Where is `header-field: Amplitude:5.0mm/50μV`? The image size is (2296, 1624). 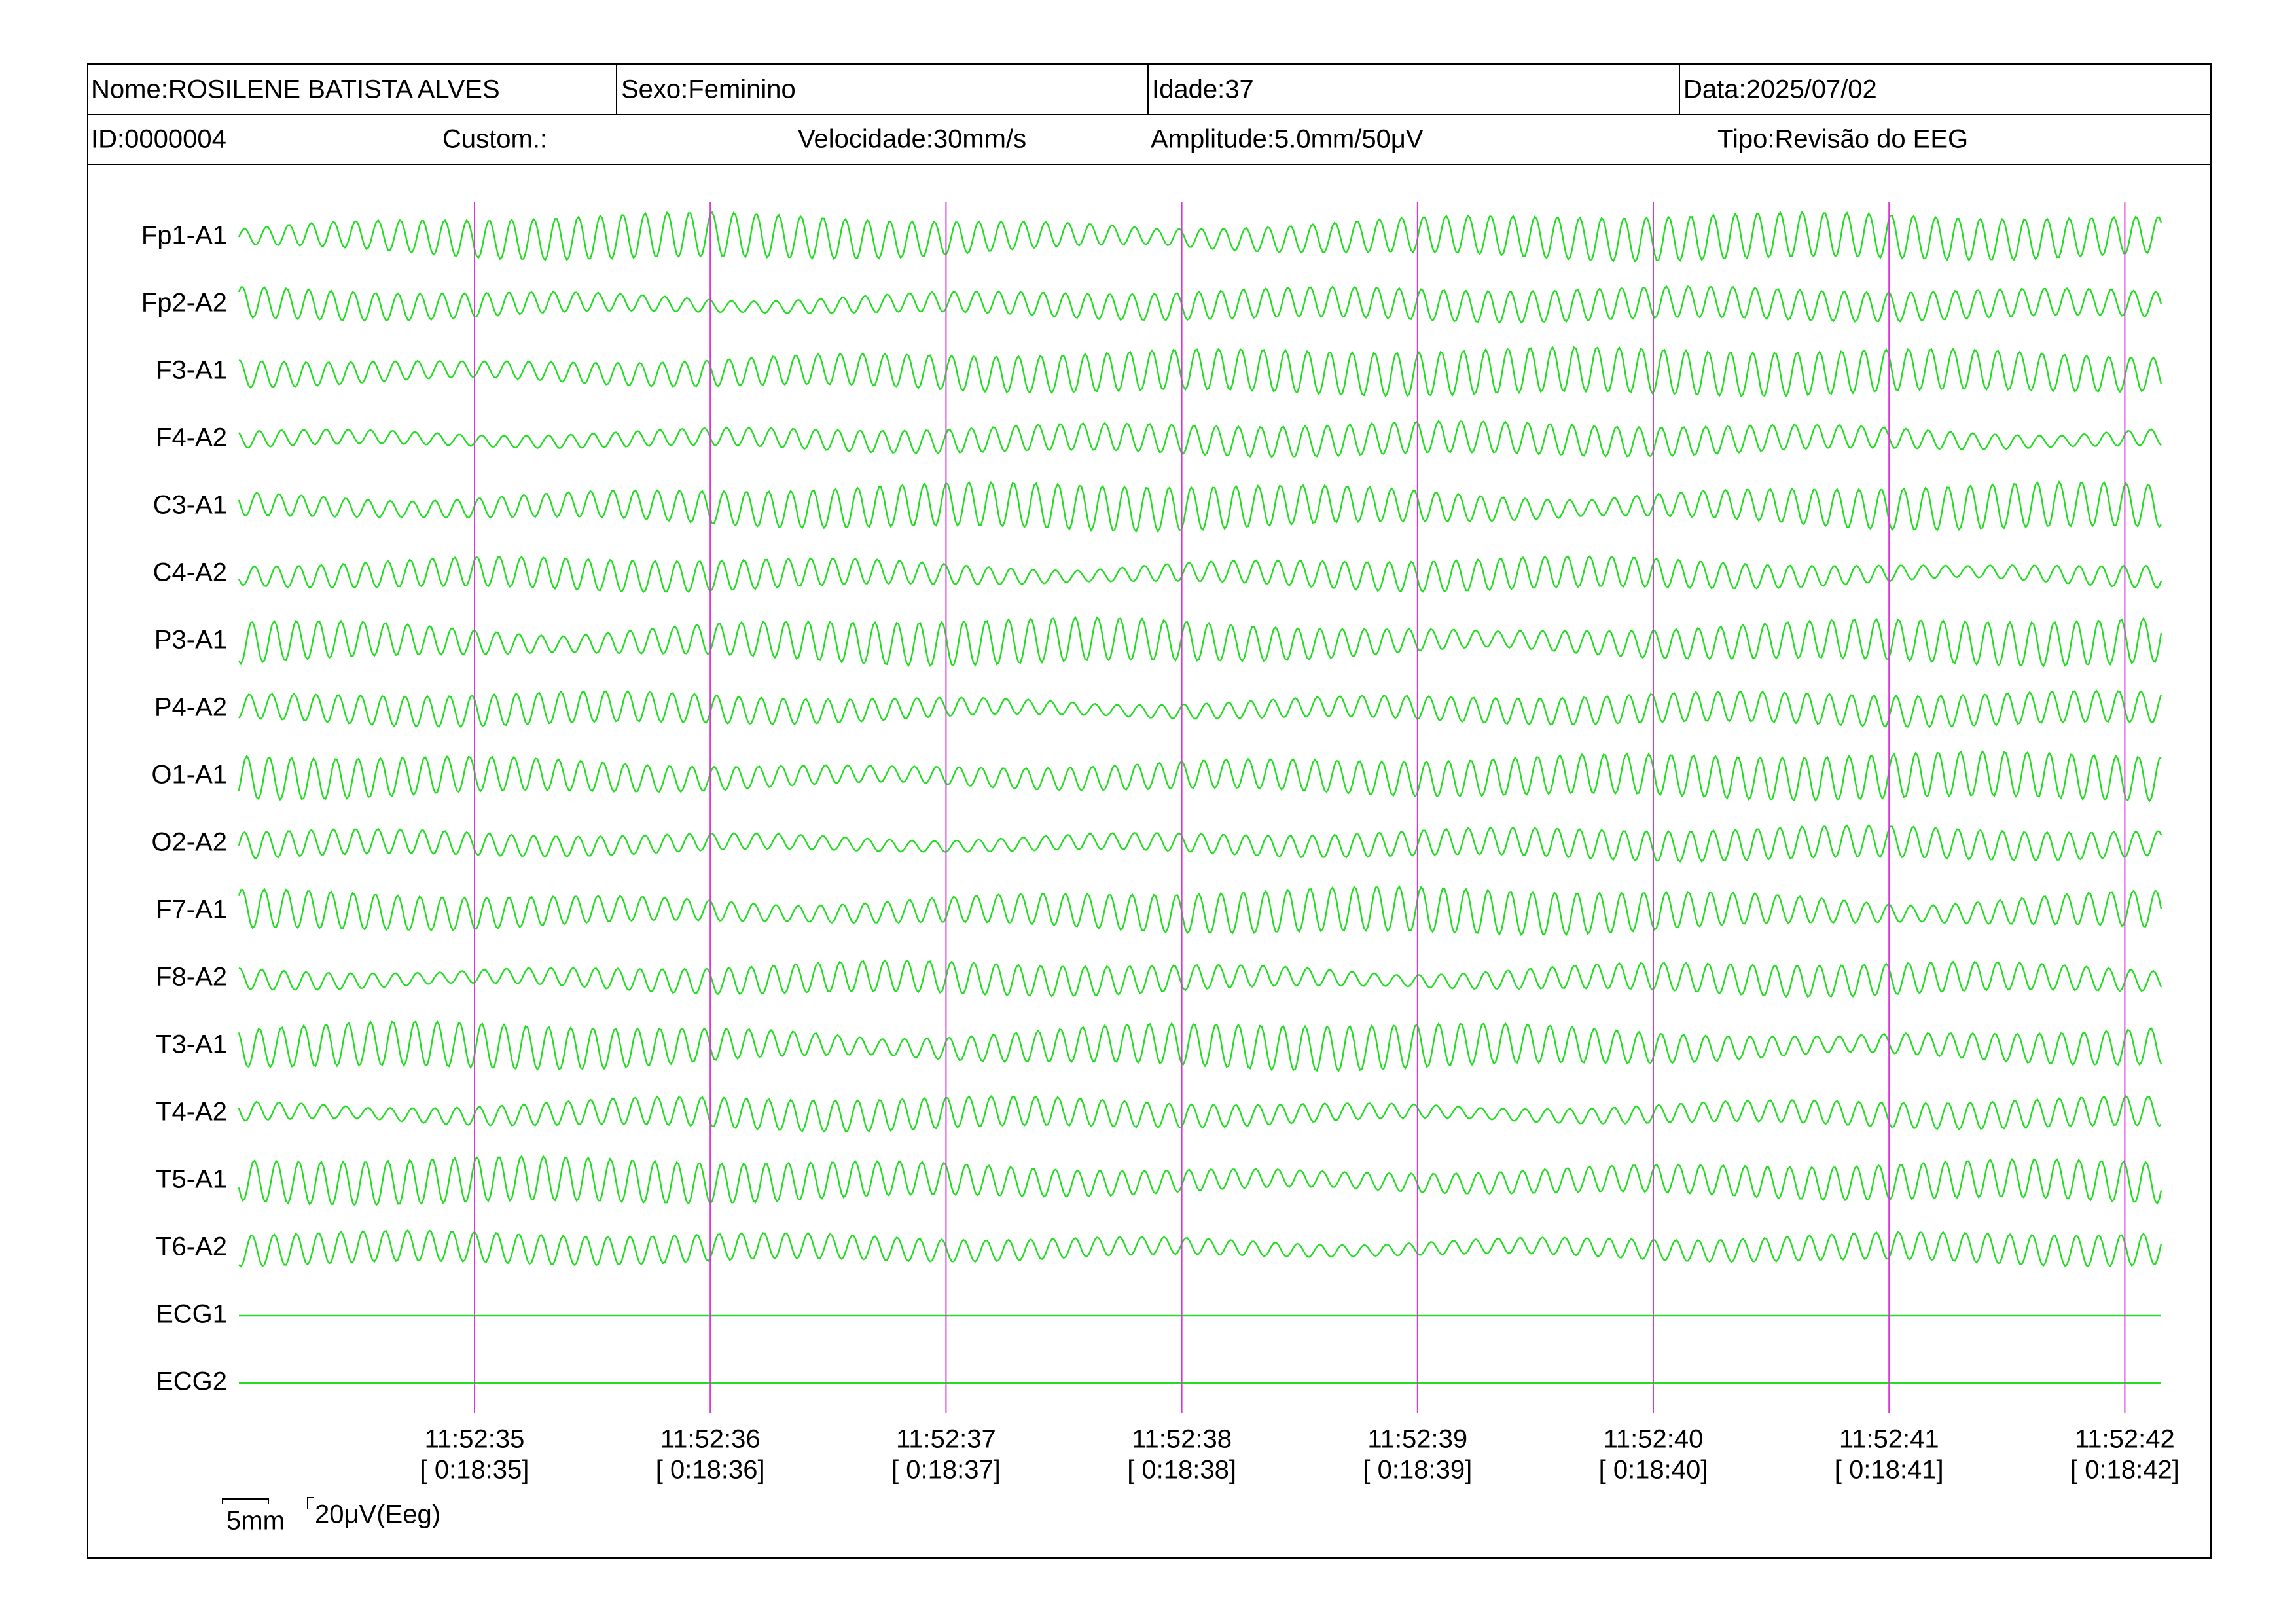 header-field: Amplitude:5.0mm/50μV is located at coordinates (1287, 139).